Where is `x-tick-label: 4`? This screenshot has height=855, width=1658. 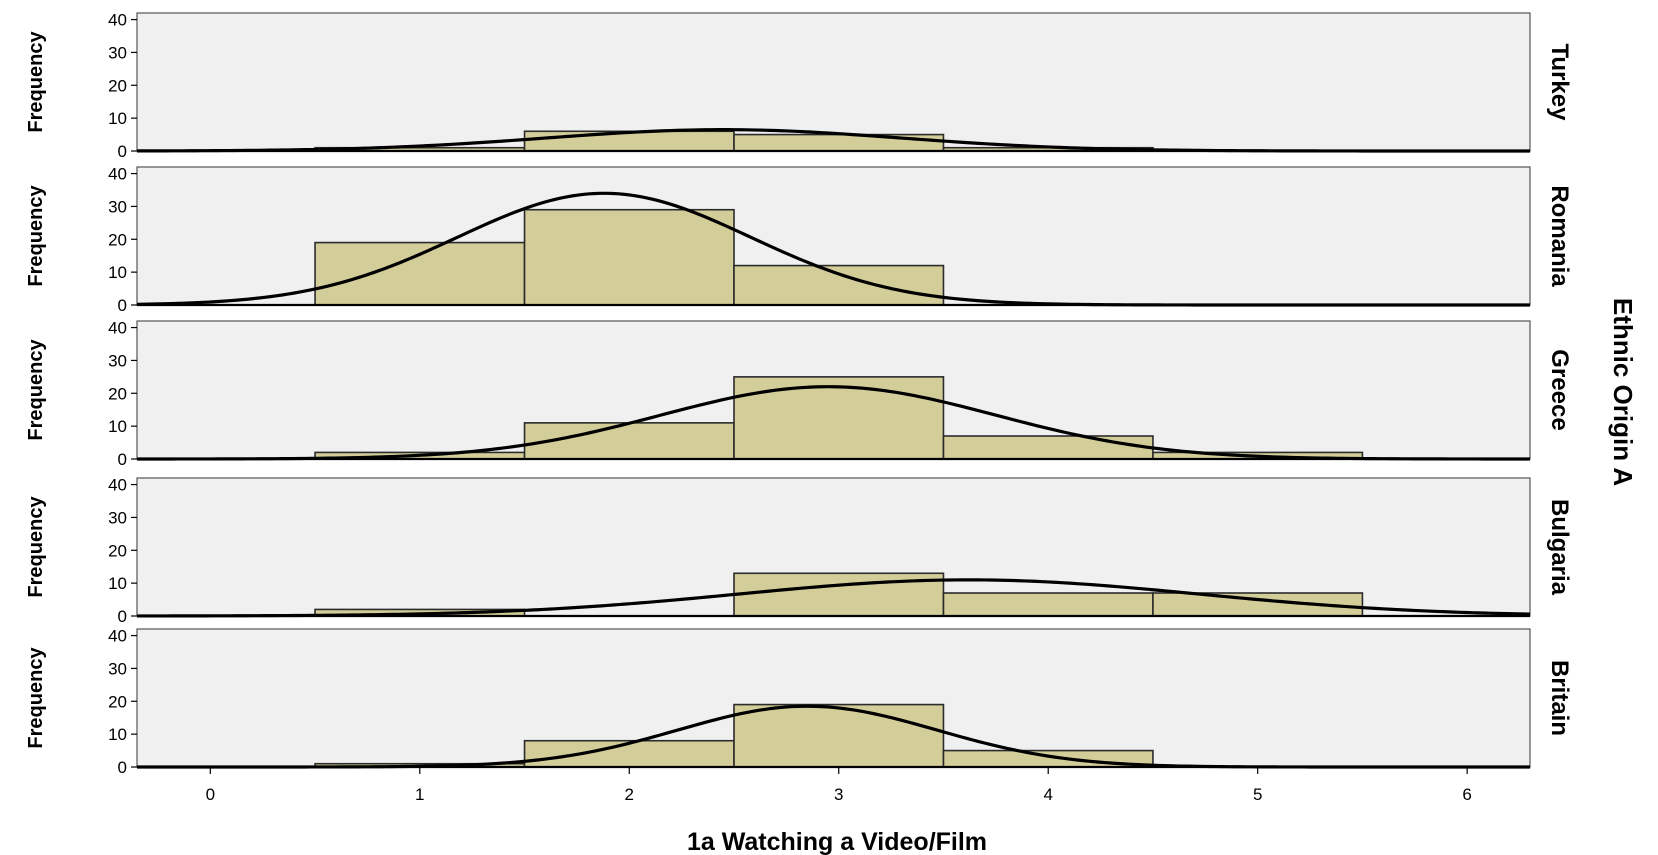
x-tick-label: 4 is located at coordinates (1047, 794).